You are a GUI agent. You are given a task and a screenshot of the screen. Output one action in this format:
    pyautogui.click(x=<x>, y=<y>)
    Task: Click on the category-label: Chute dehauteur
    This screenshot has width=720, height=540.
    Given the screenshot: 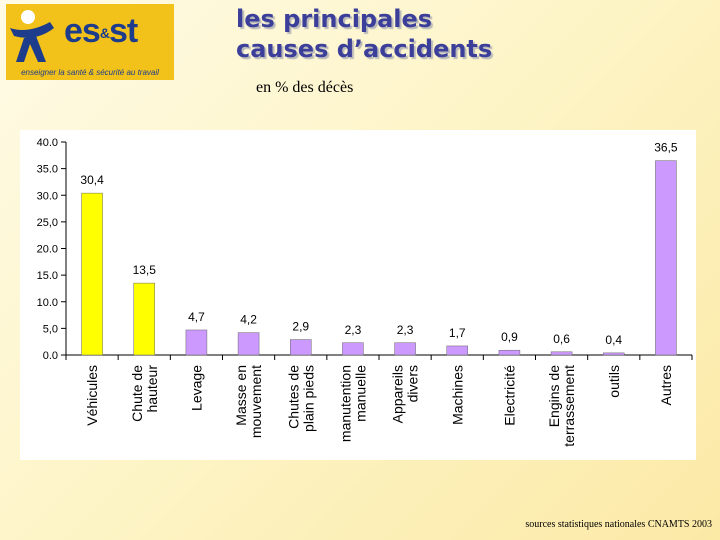 What is the action you would take?
    pyautogui.click(x=144, y=393)
    